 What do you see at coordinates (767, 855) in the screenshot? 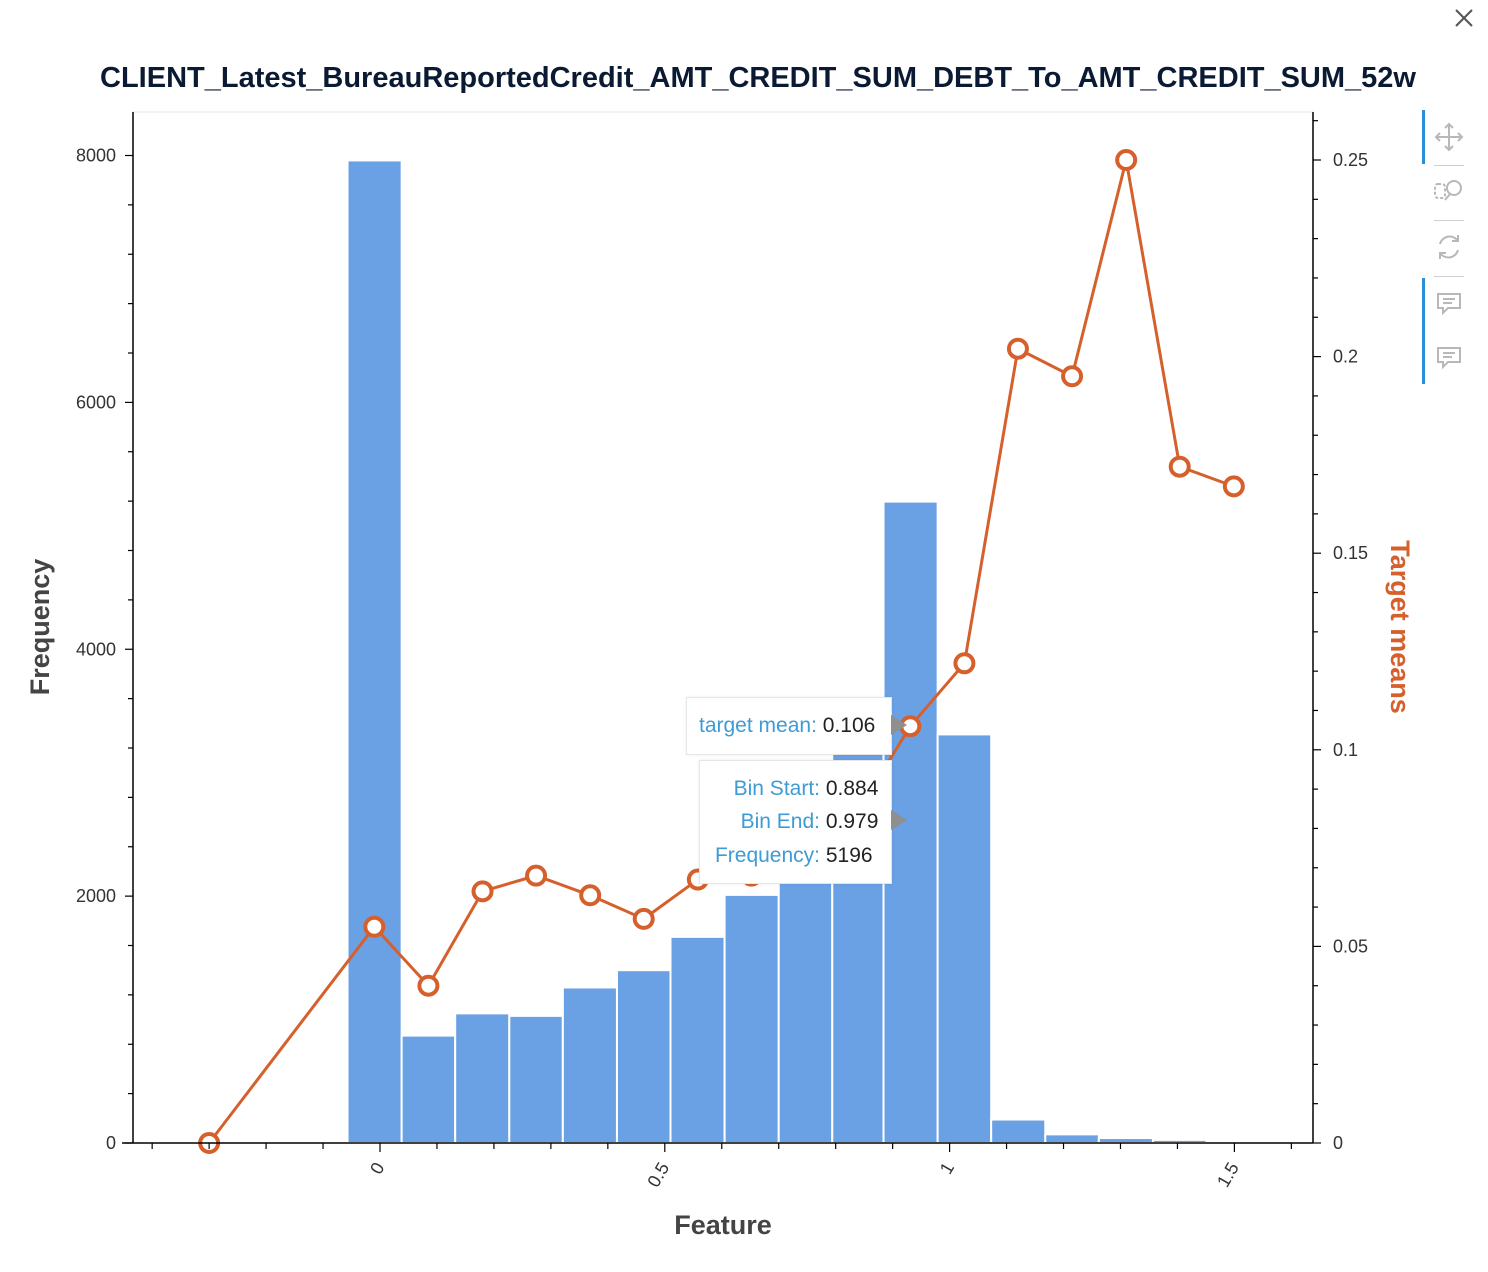
I see `tooltip-label: Frequency:` at bounding box center [767, 855].